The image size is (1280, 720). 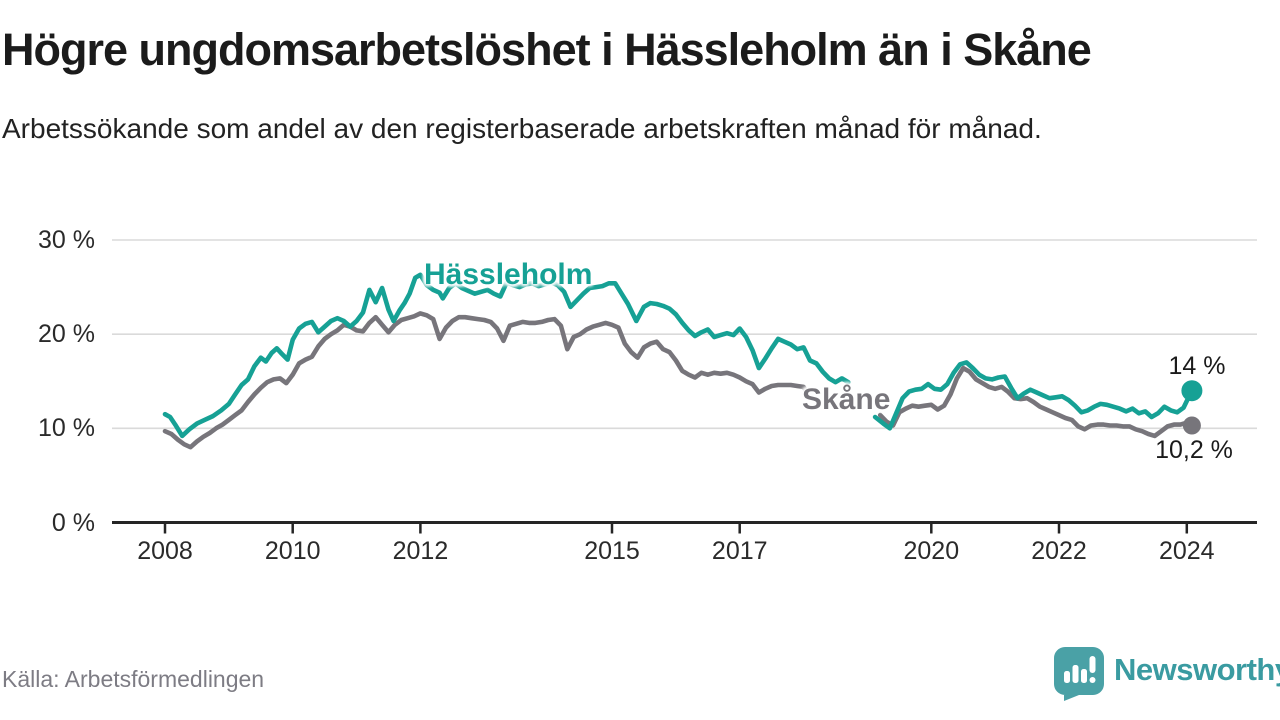 I want to click on end-value-label-hassleholm: 14 %, so click(x=1197, y=366).